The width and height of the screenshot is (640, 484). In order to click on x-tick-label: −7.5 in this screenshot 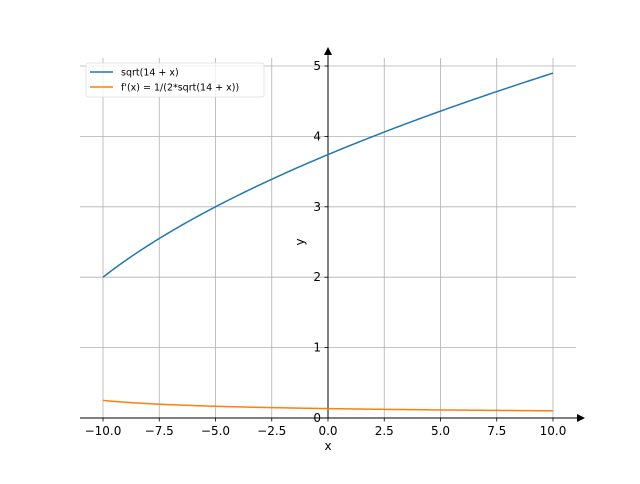, I will do `click(159, 431)`.